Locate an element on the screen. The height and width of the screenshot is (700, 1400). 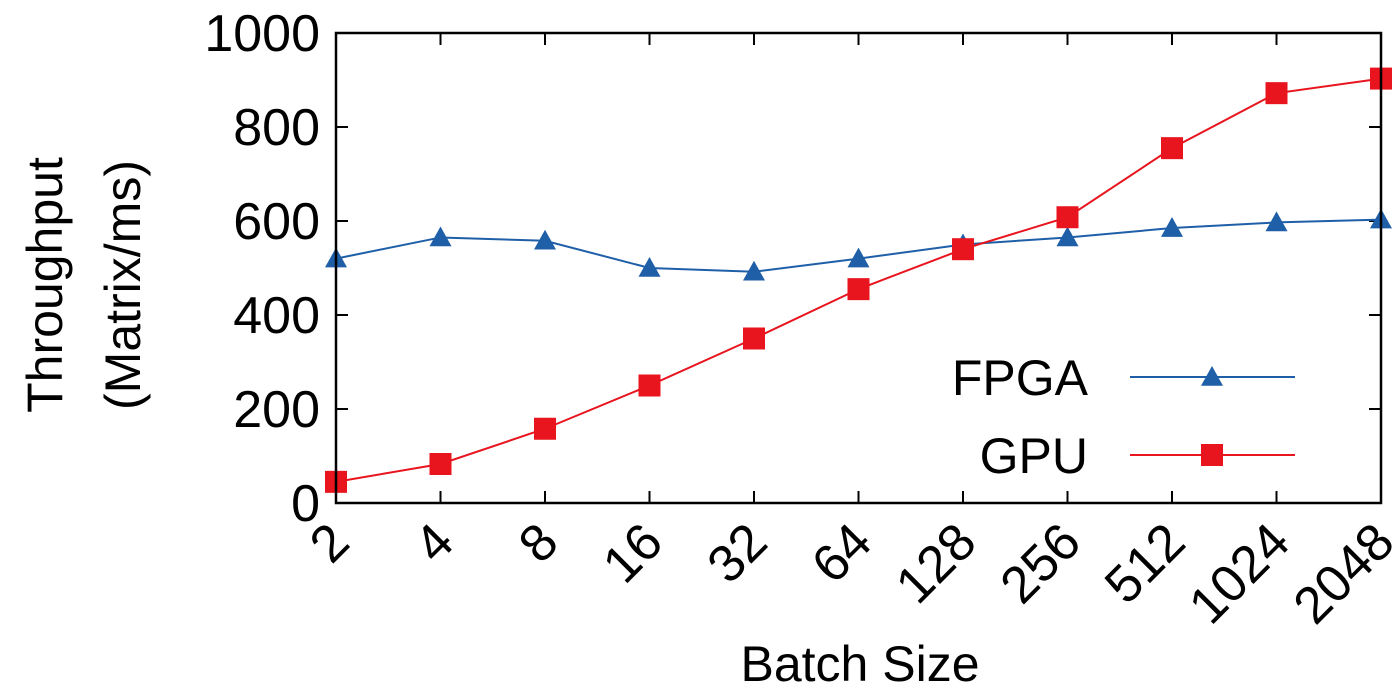
y-axis-label-line-2: (Matrix/ms) is located at coordinates (123, 285).